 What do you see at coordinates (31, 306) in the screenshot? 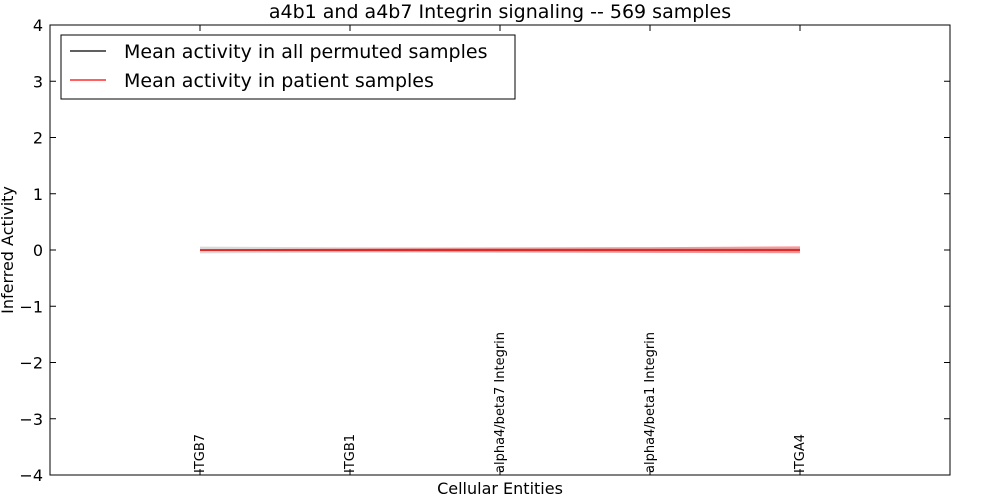
I see `y-tick-label: −1` at bounding box center [31, 306].